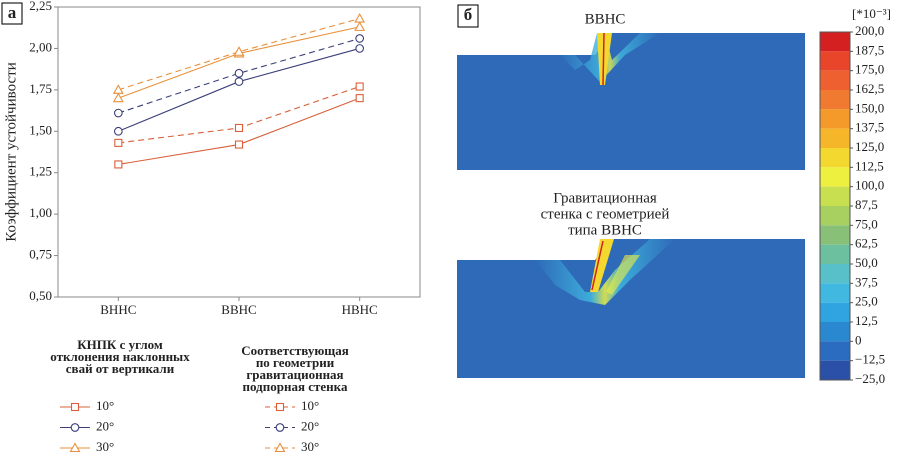  I want to click on y-tick-label: 1,50, so click(40, 129).